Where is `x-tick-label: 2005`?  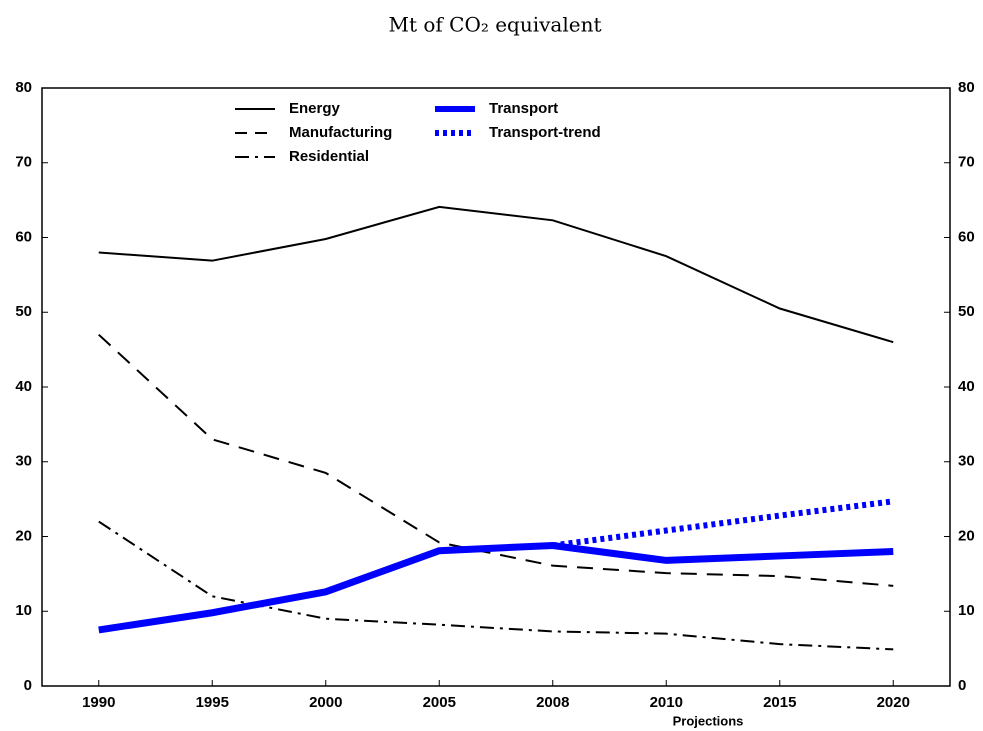 x-tick-label: 2005 is located at coordinates (439, 702).